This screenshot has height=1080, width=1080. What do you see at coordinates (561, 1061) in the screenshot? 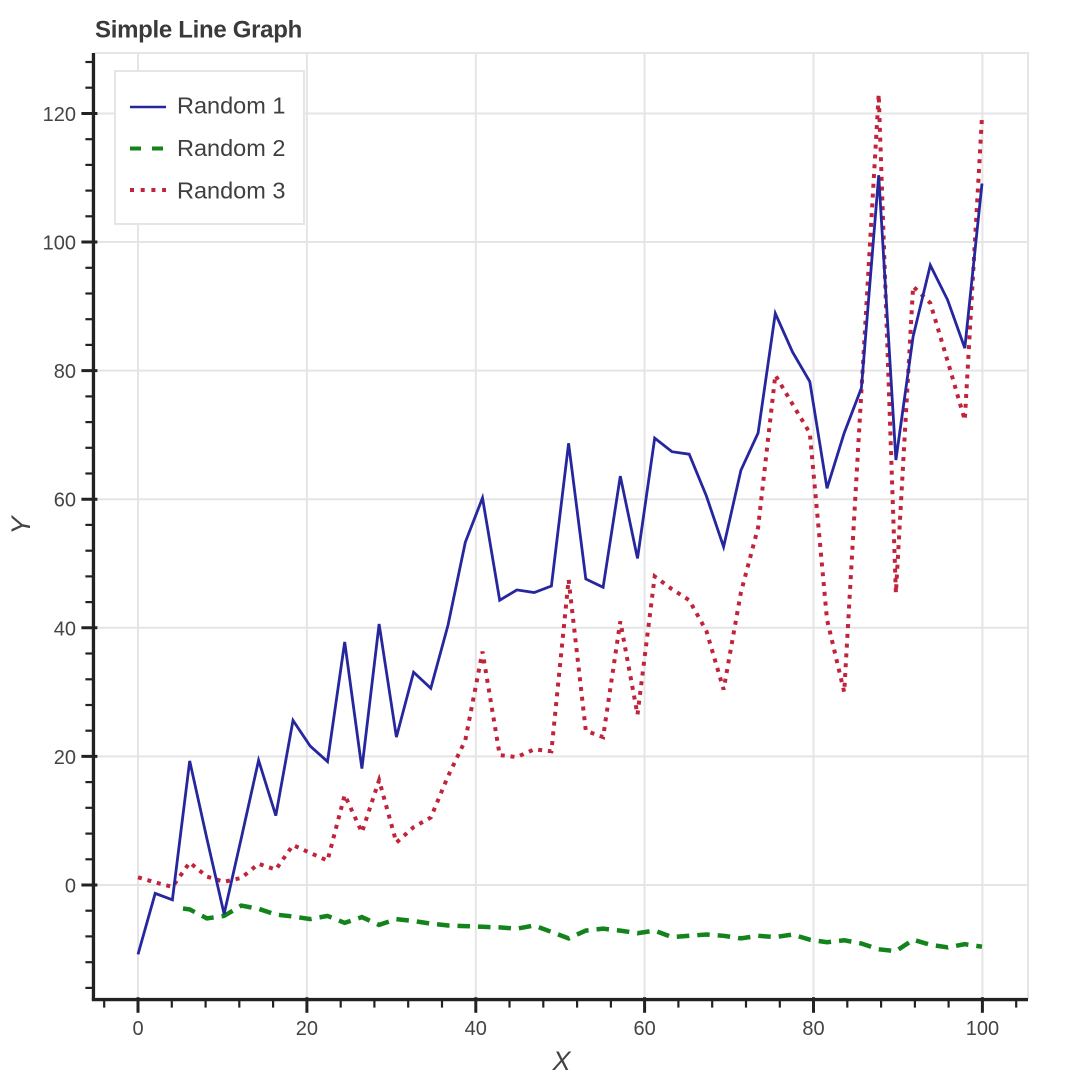
I see `svg-text: X` at bounding box center [561, 1061].